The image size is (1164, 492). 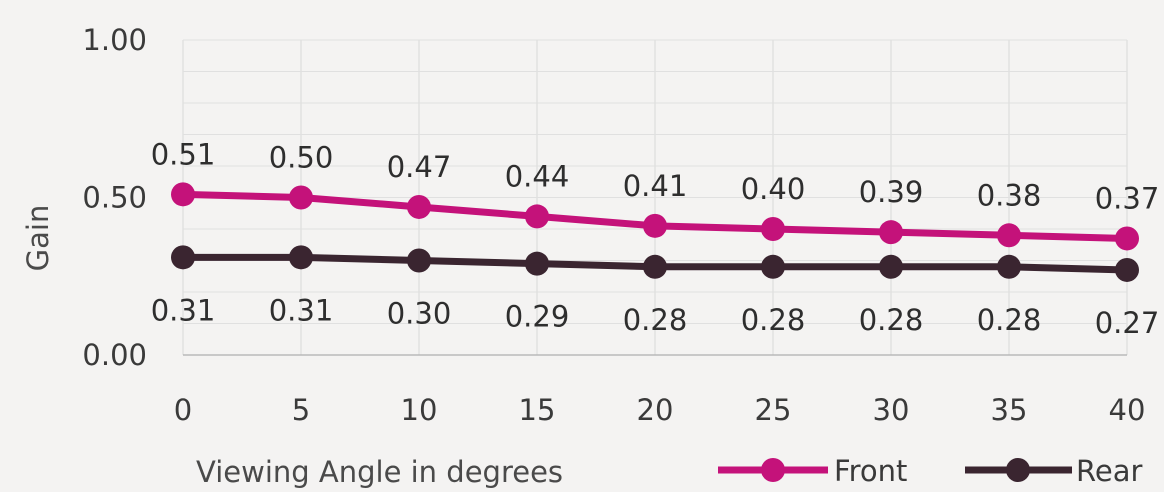 What do you see at coordinates (1018, 470) in the screenshot?
I see `legend-rear-marker-icon` at bounding box center [1018, 470].